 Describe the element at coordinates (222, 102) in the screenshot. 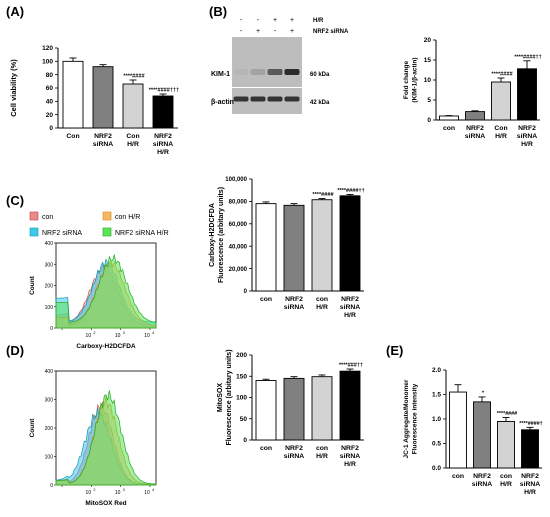

I see `blot-protein-label: β-actin` at that location.